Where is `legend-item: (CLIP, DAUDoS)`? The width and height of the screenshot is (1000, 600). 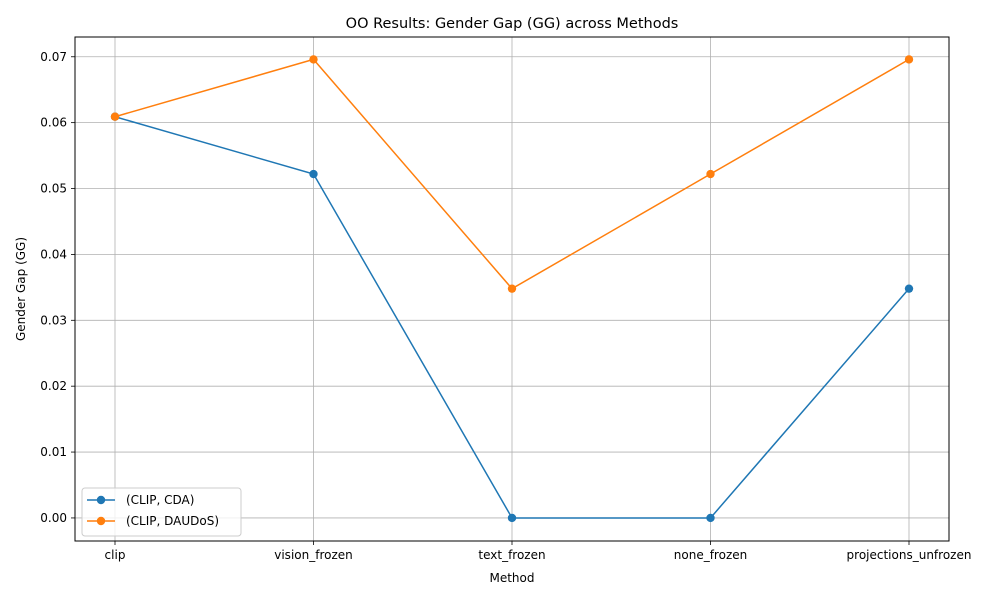
legend-item: (CLIP, DAUDoS) is located at coordinates (153, 521).